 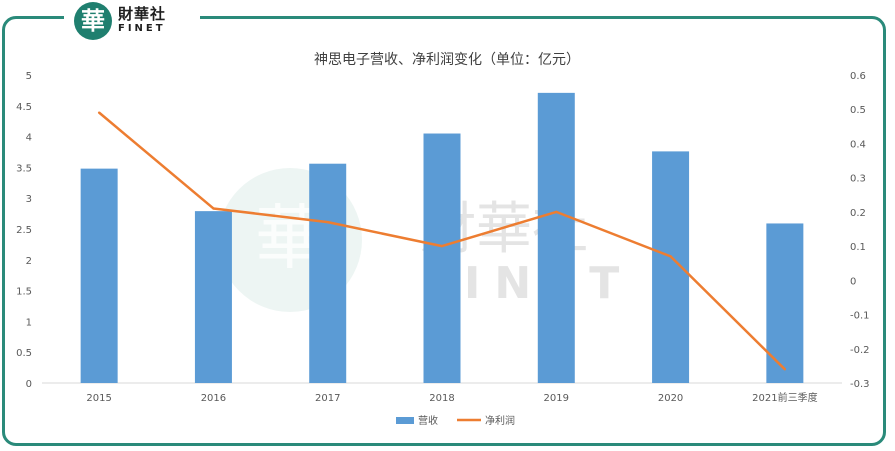 What do you see at coordinates (29, 261) in the screenshot?
I see `y-left-tick-label: 2` at bounding box center [29, 261].